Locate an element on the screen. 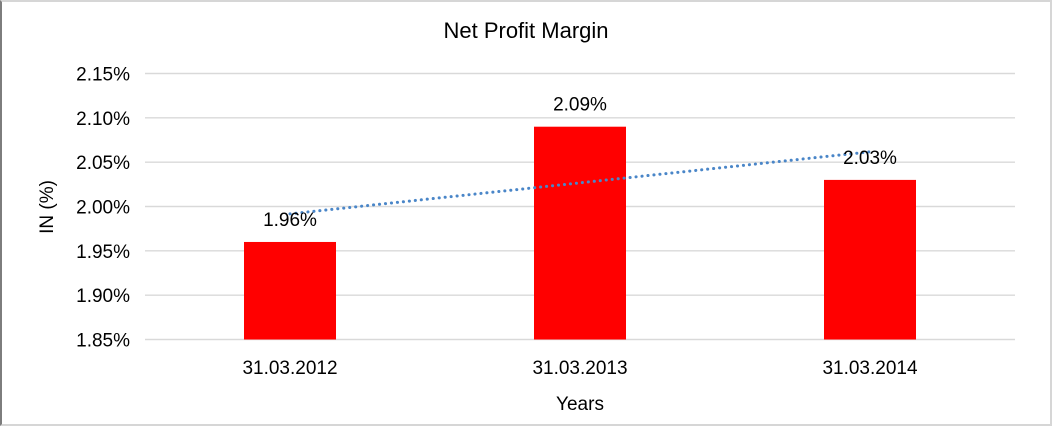 The width and height of the screenshot is (1052, 426). bar-value-label: 2.03% is located at coordinates (870, 158).